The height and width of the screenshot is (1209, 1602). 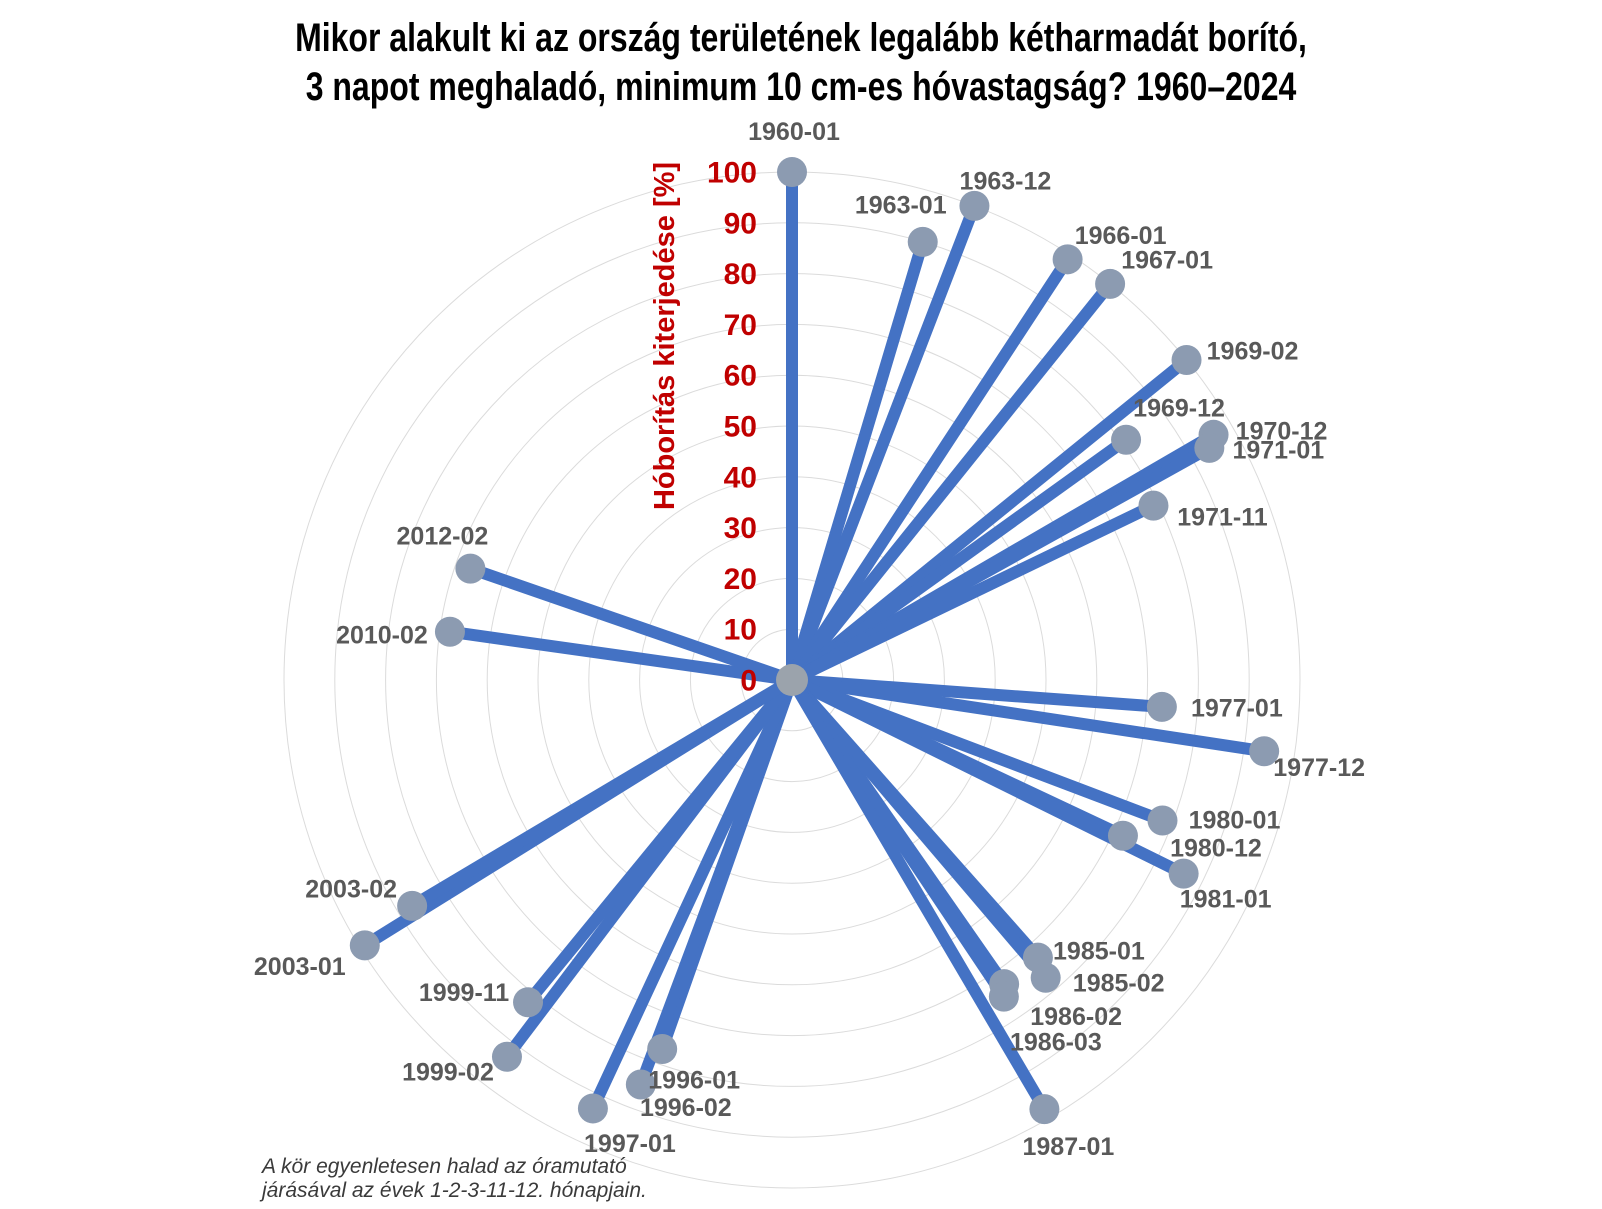 I want to click on point-label: 1986-02, so click(x=1076, y=1017).